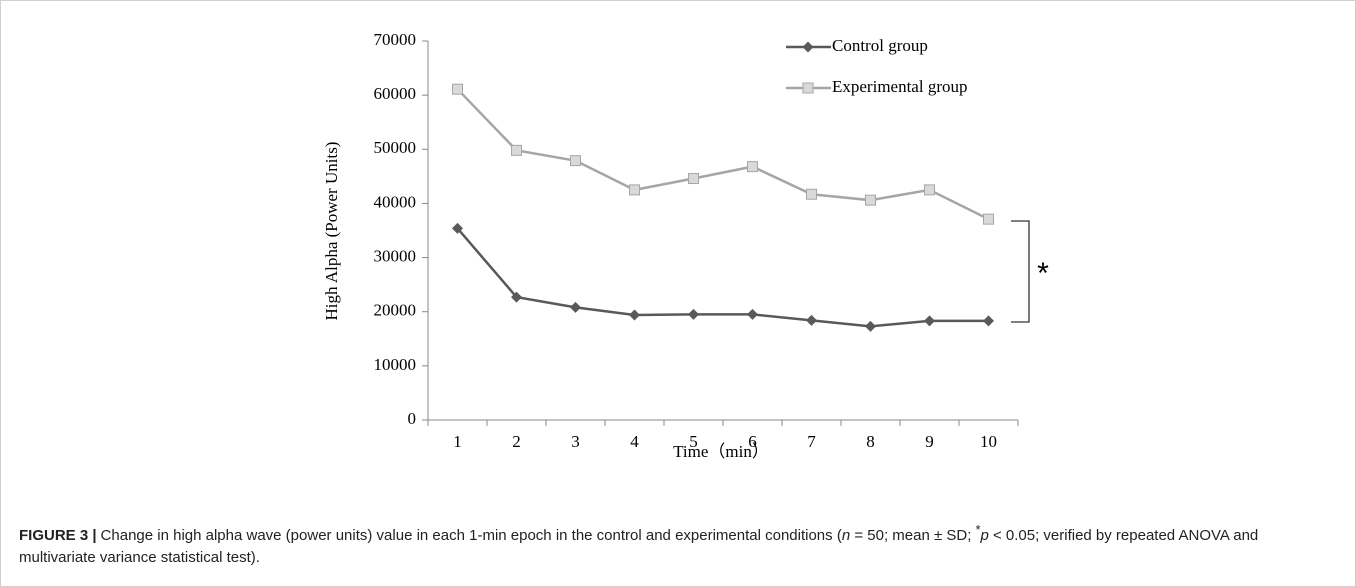 The width and height of the screenshot is (1356, 587). What do you see at coordinates (1043, 273) in the screenshot?
I see `annotation: *` at bounding box center [1043, 273].